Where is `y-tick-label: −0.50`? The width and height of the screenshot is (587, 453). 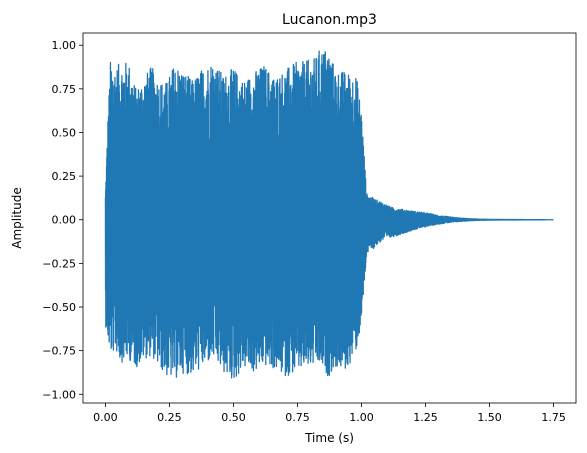
y-tick-label: −0.50 is located at coordinates (59, 307).